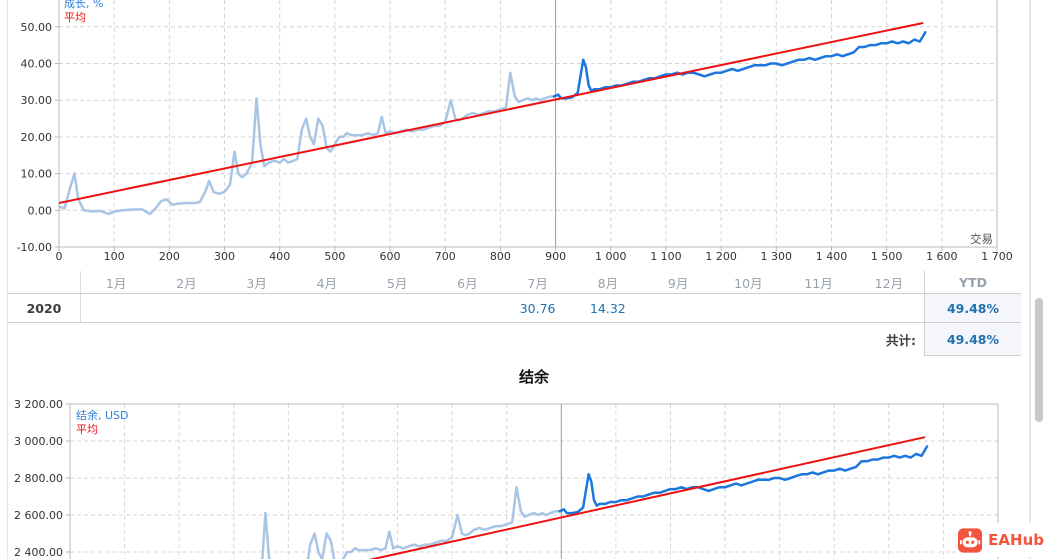  Describe the element at coordinates (445, 256) in the screenshot. I see `svg-text: 700` at that location.